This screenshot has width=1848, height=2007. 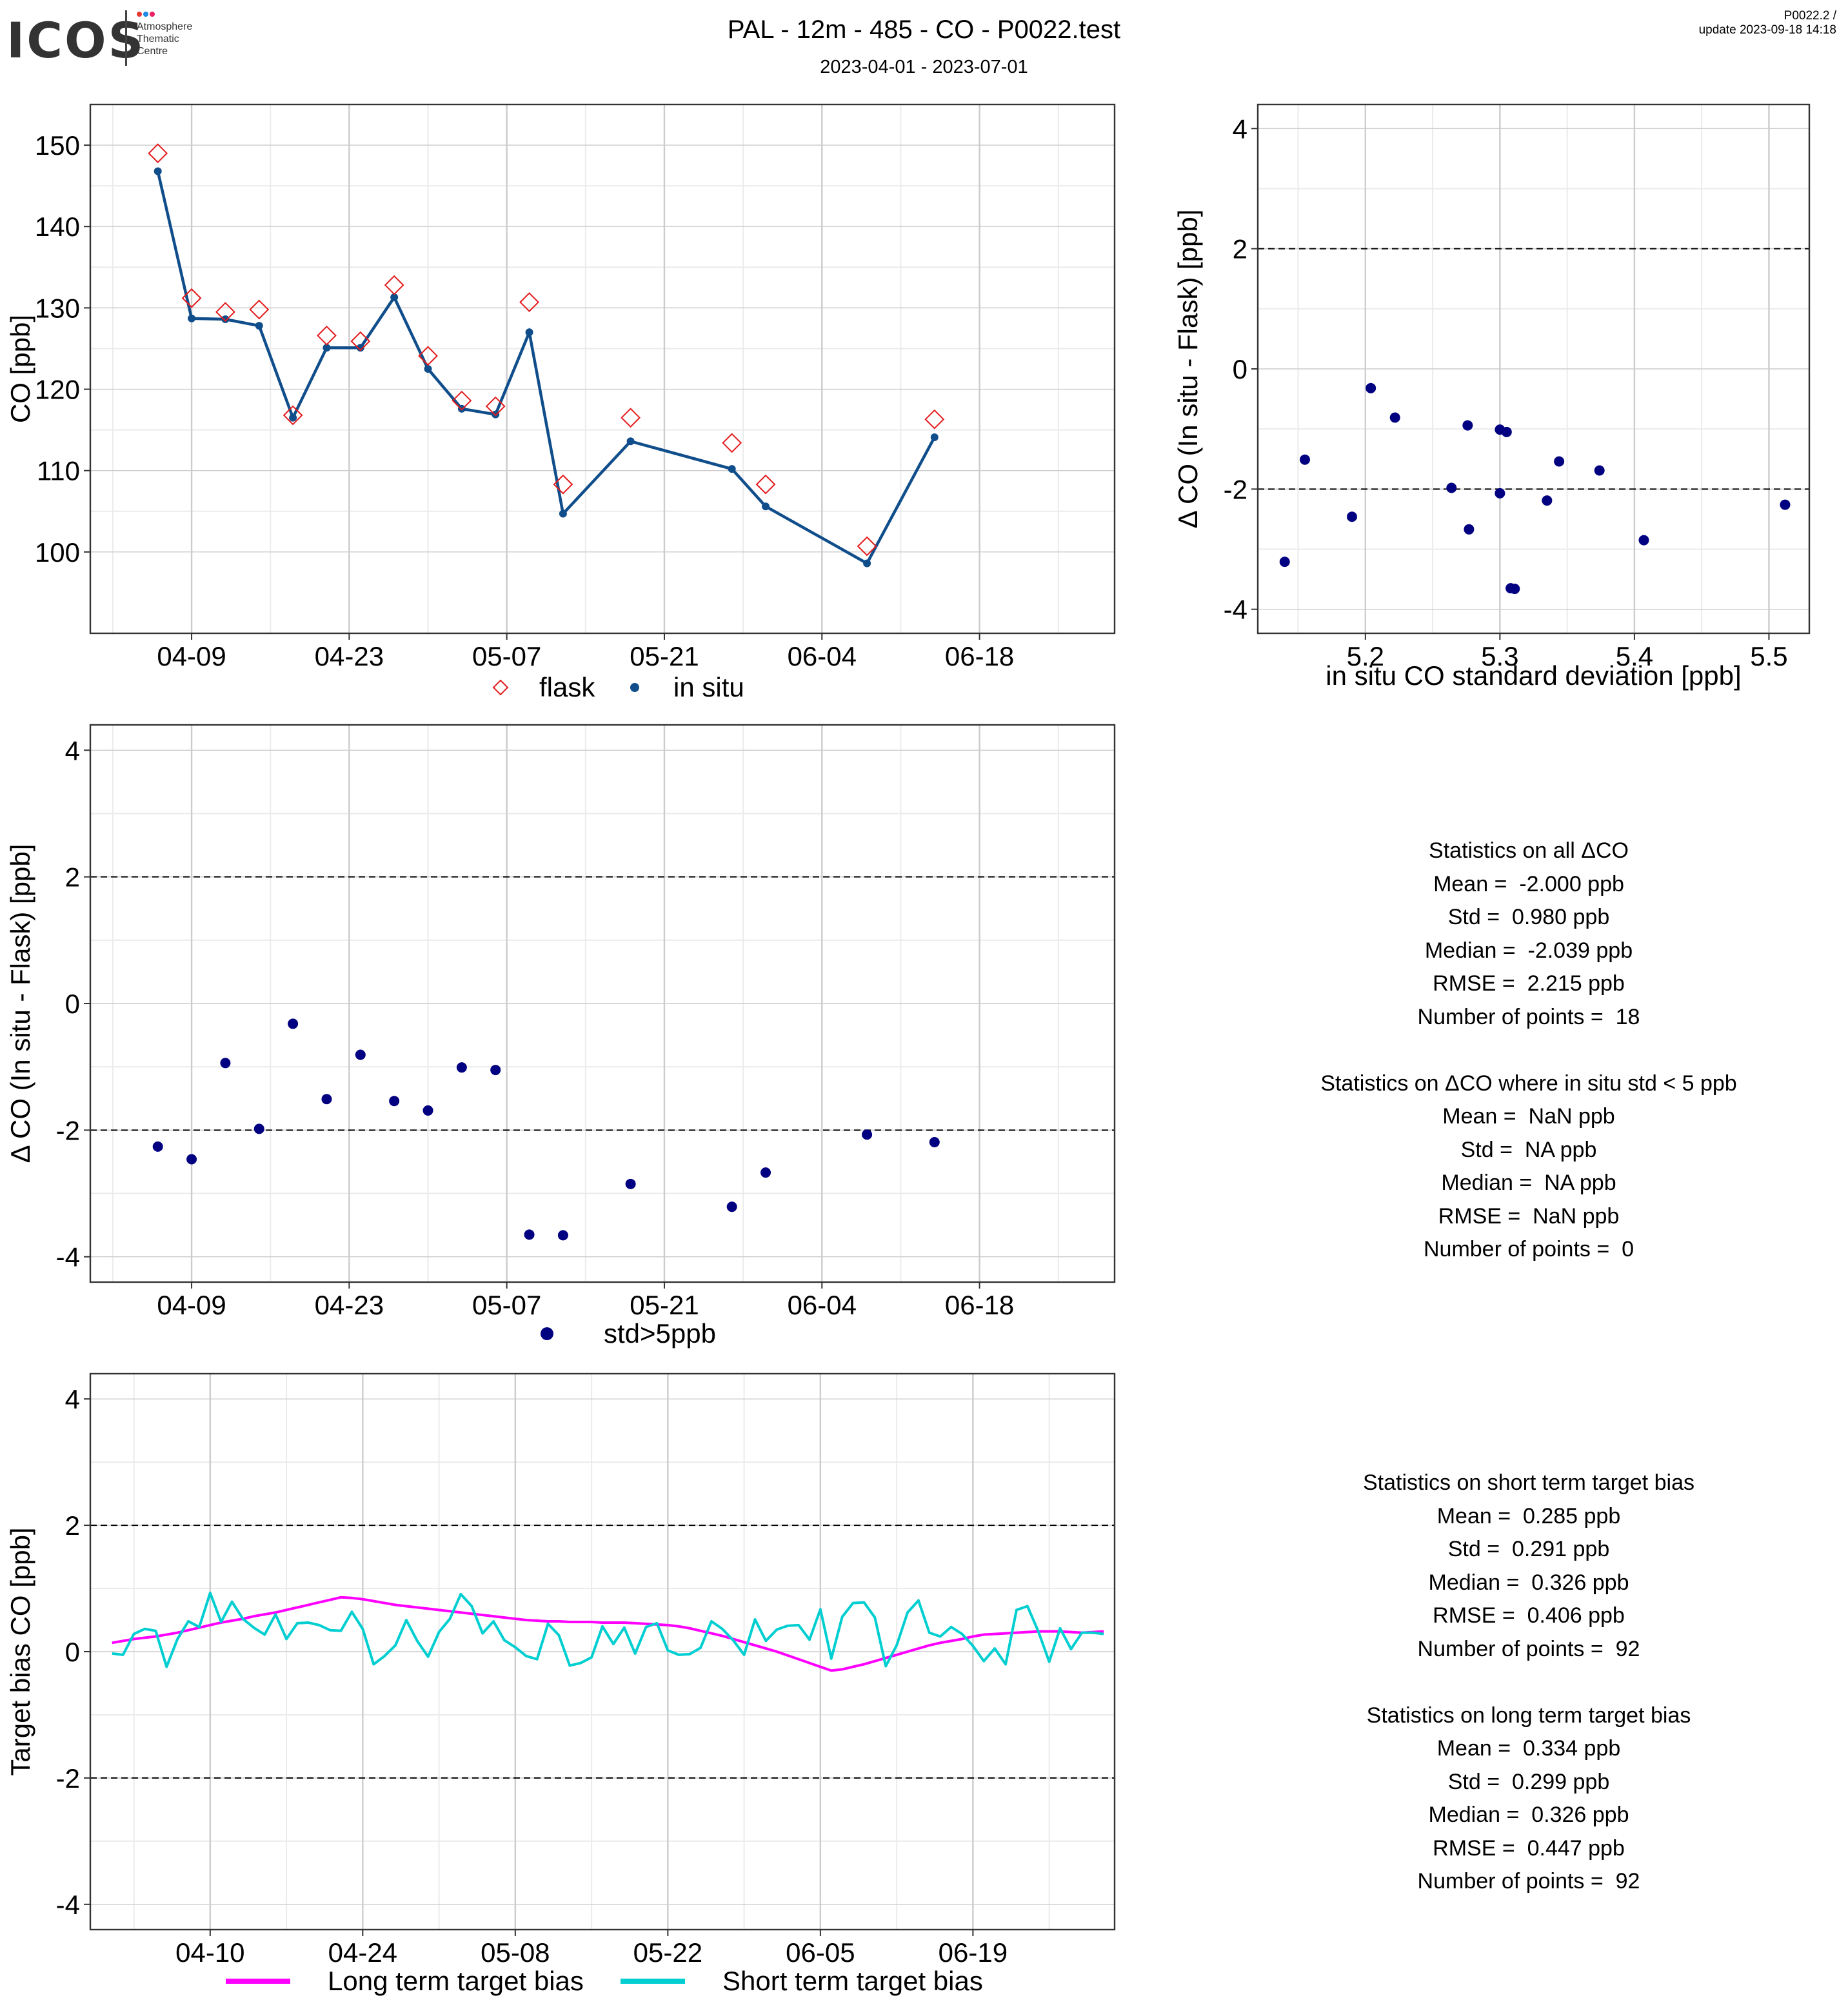 What do you see at coordinates (515, 1952) in the screenshot?
I see `x-tick-label: 05-08` at bounding box center [515, 1952].